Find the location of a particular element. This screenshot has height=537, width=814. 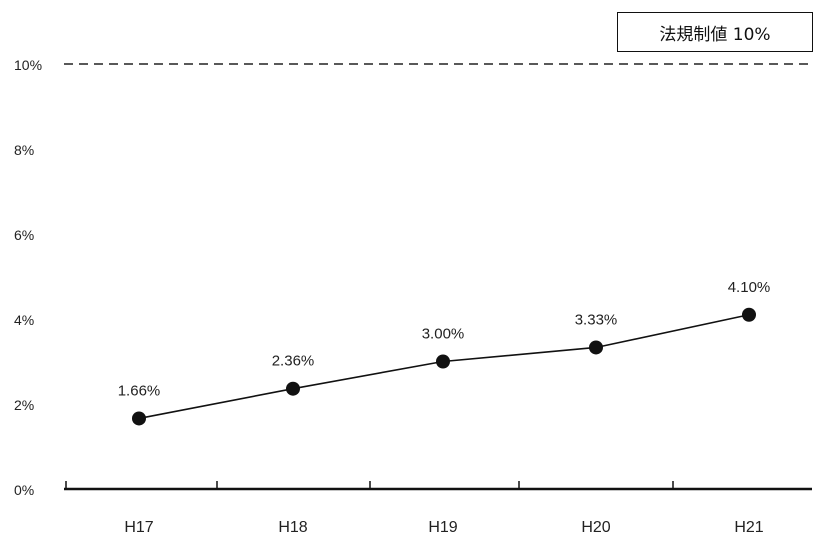

data-label: 1.66% is located at coordinates (139, 390).